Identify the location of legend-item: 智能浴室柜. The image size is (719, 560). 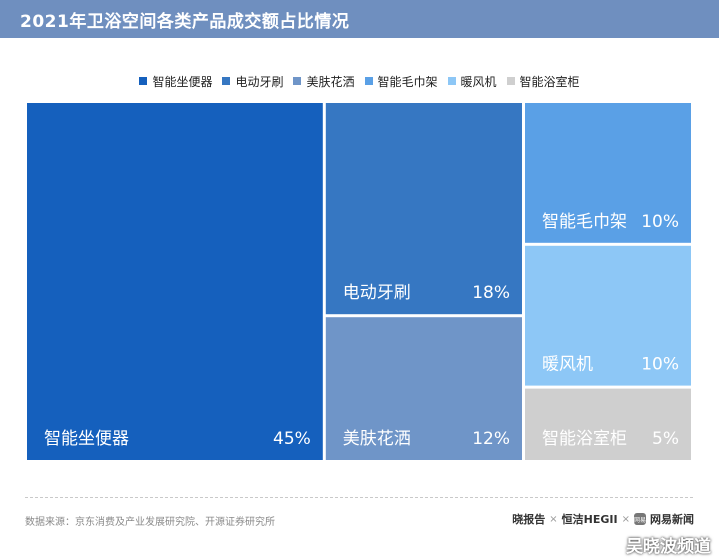
(543, 81).